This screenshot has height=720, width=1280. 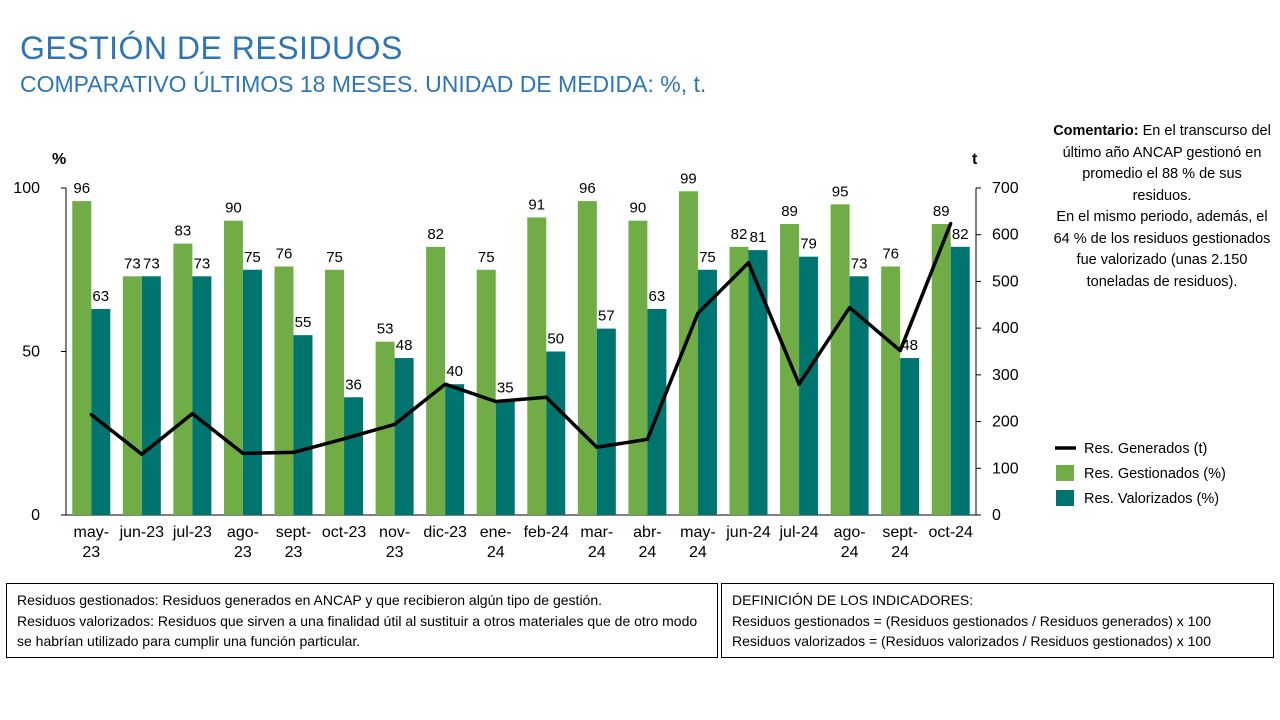 I want to click on right-axis-tick-label: 700, so click(x=1005, y=188).